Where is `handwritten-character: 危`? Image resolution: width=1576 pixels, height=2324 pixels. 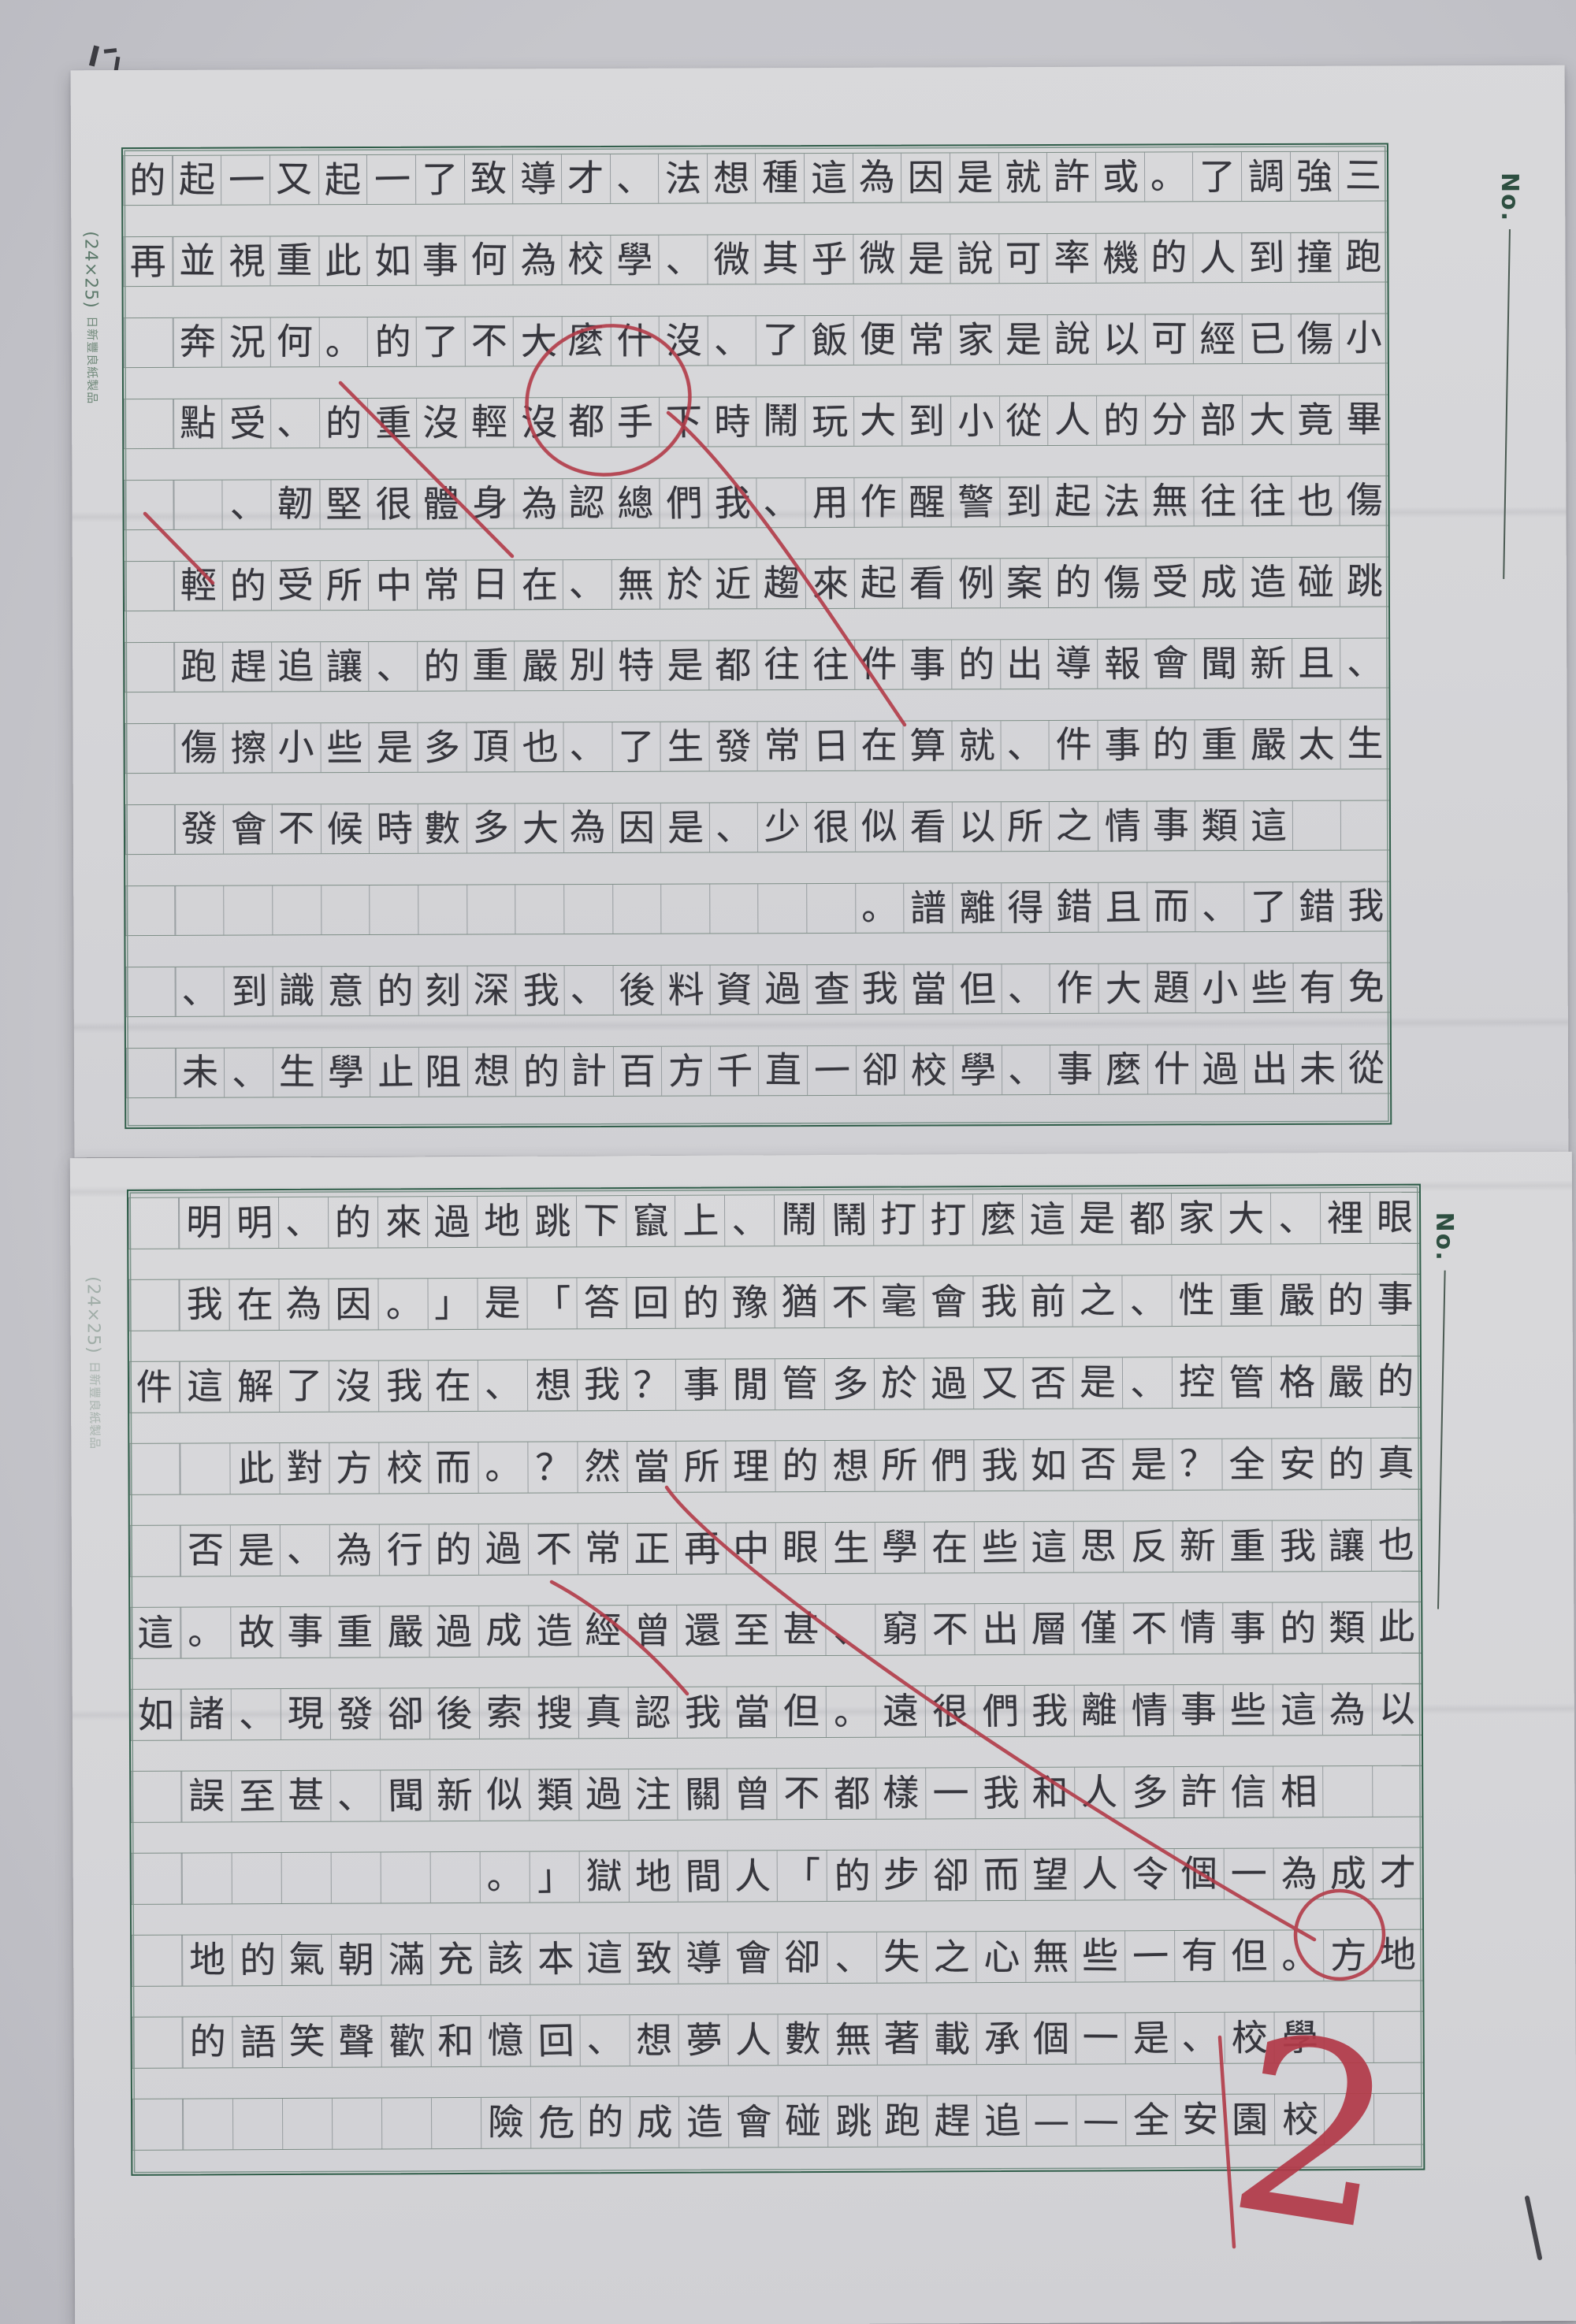 handwritten-character: 危 is located at coordinates (556, 2122).